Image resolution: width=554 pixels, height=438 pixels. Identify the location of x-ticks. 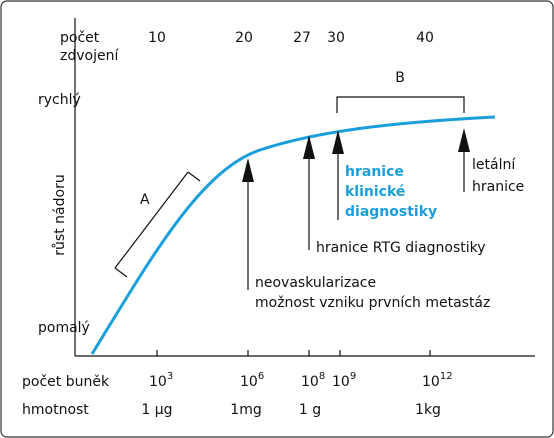
(293, 353).